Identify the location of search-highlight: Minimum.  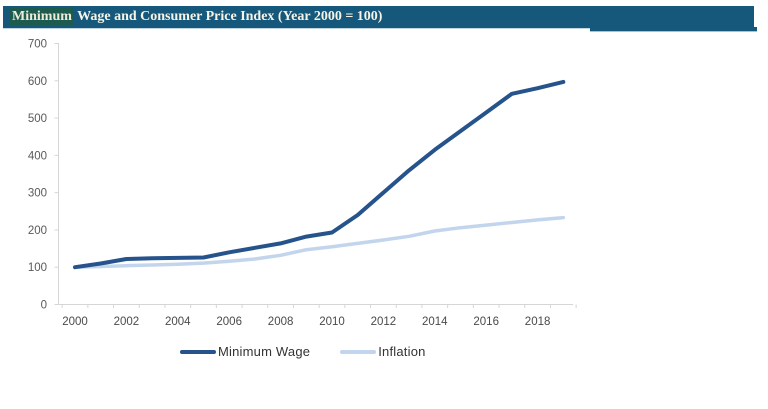
(42, 16).